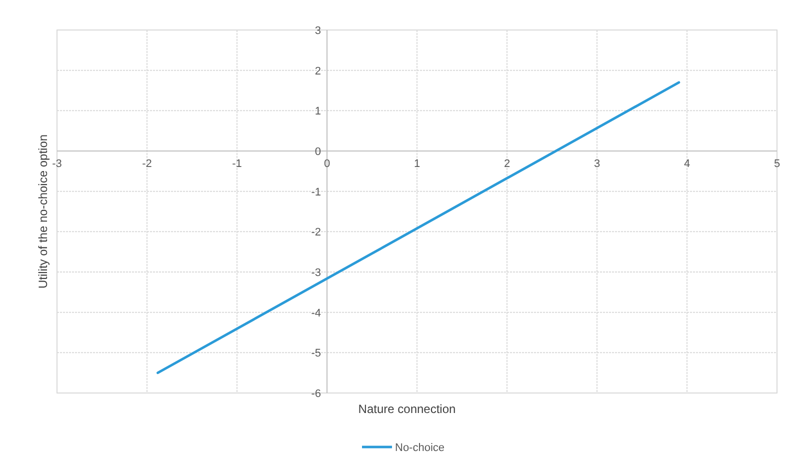  I want to click on x-tick-label: 2, so click(507, 164).